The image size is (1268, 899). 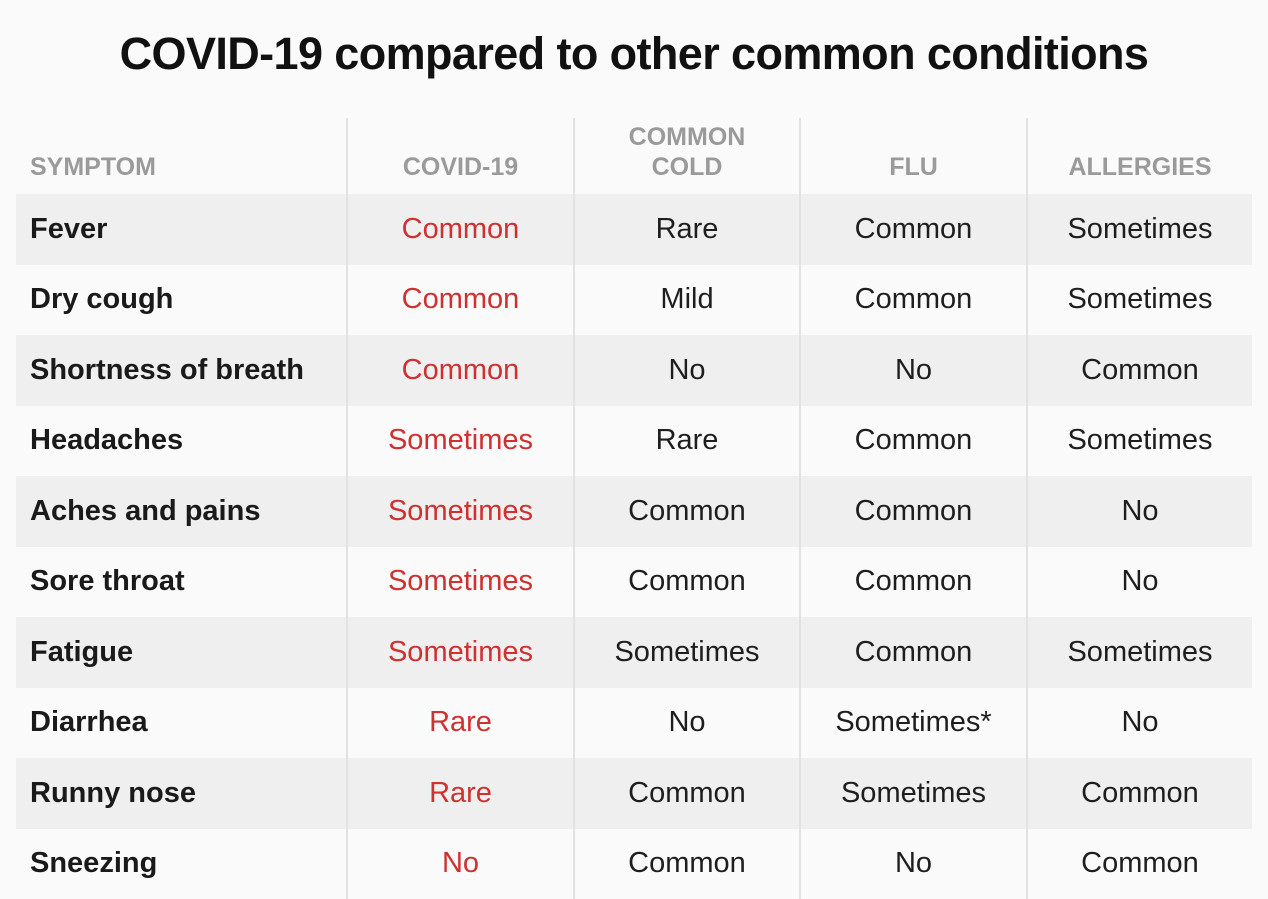 I want to click on symptom-cell: Sneezing, so click(x=181, y=864).